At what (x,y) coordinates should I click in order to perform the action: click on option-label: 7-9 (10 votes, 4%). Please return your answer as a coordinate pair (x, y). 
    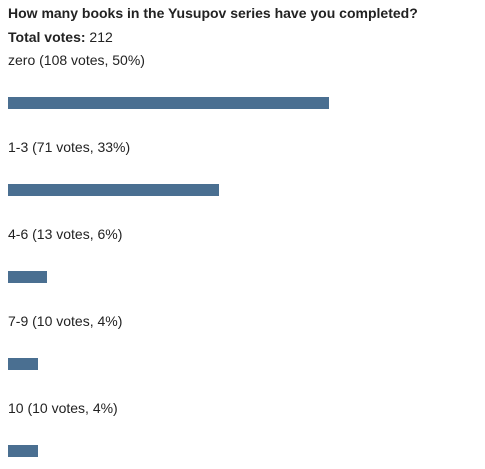
    Looking at the image, I should click on (65, 321).